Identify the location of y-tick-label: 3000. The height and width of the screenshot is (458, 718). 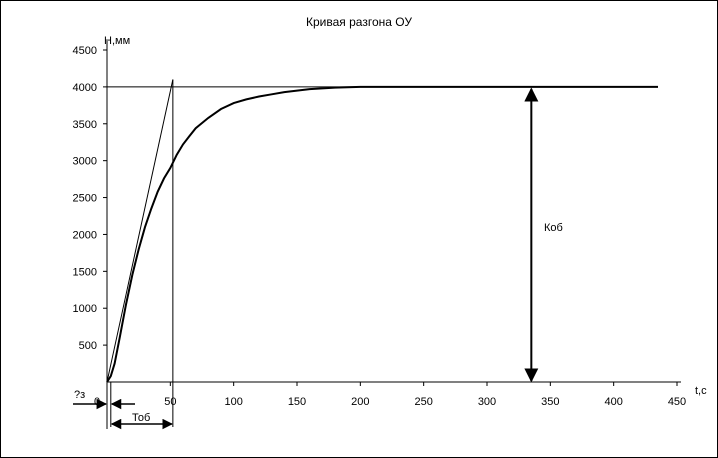
(85, 162).